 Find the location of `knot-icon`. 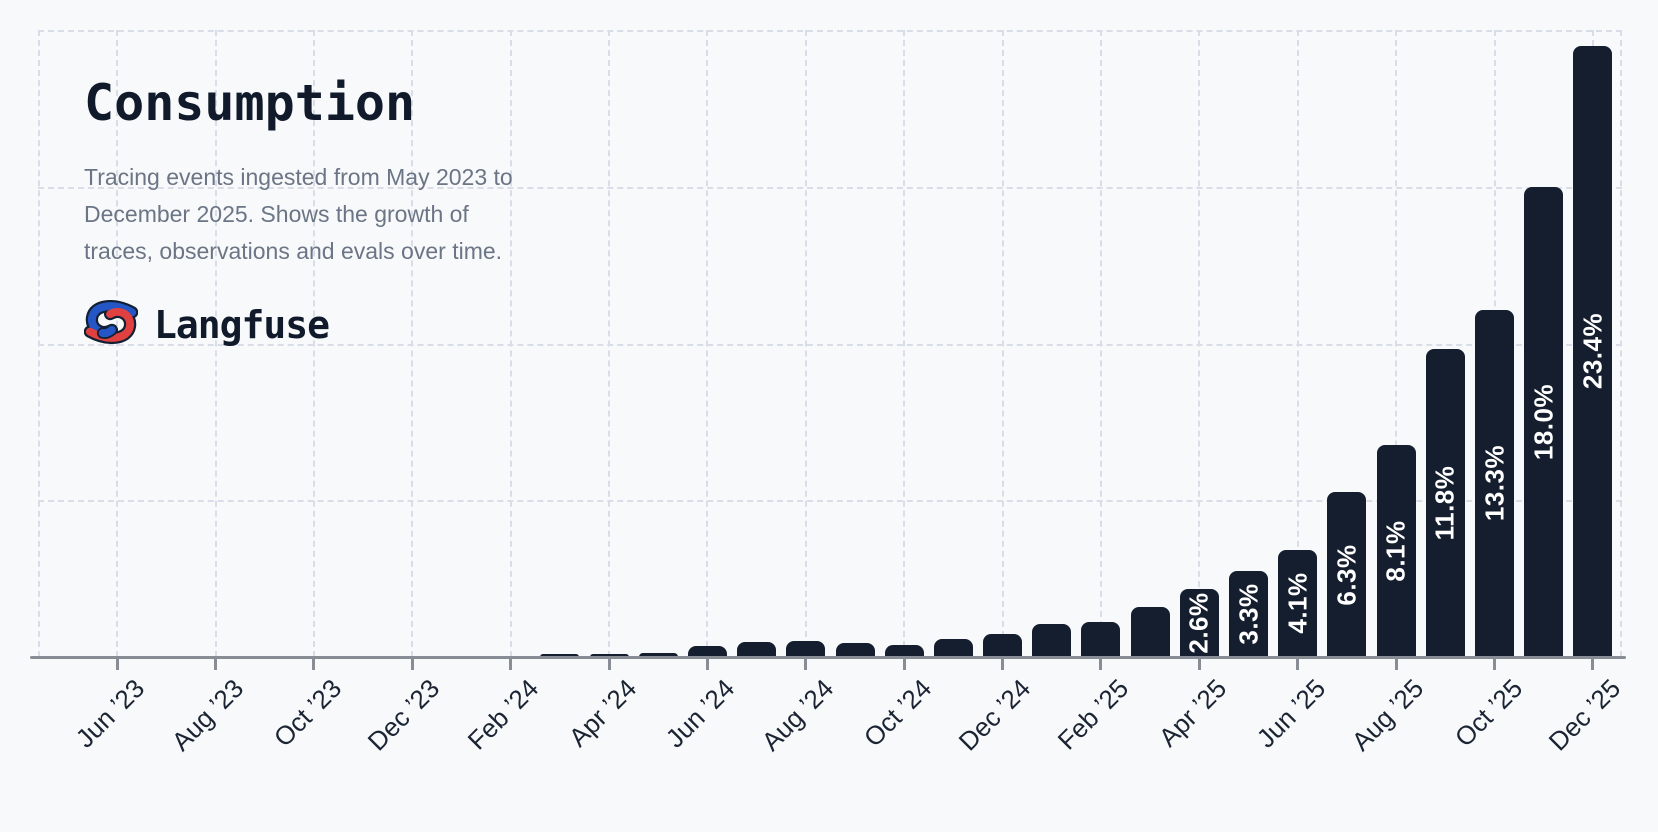

knot-icon is located at coordinates (111, 324).